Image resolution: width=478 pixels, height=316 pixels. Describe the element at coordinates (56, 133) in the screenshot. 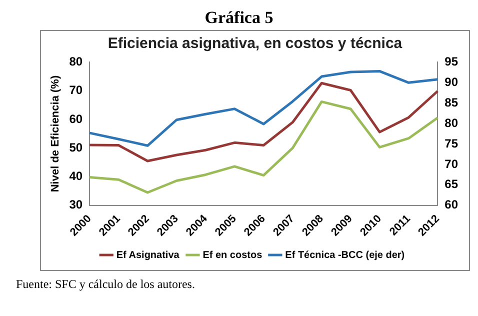

I see `y-axis-title: Nivel de Eficiencia (%)` at that location.